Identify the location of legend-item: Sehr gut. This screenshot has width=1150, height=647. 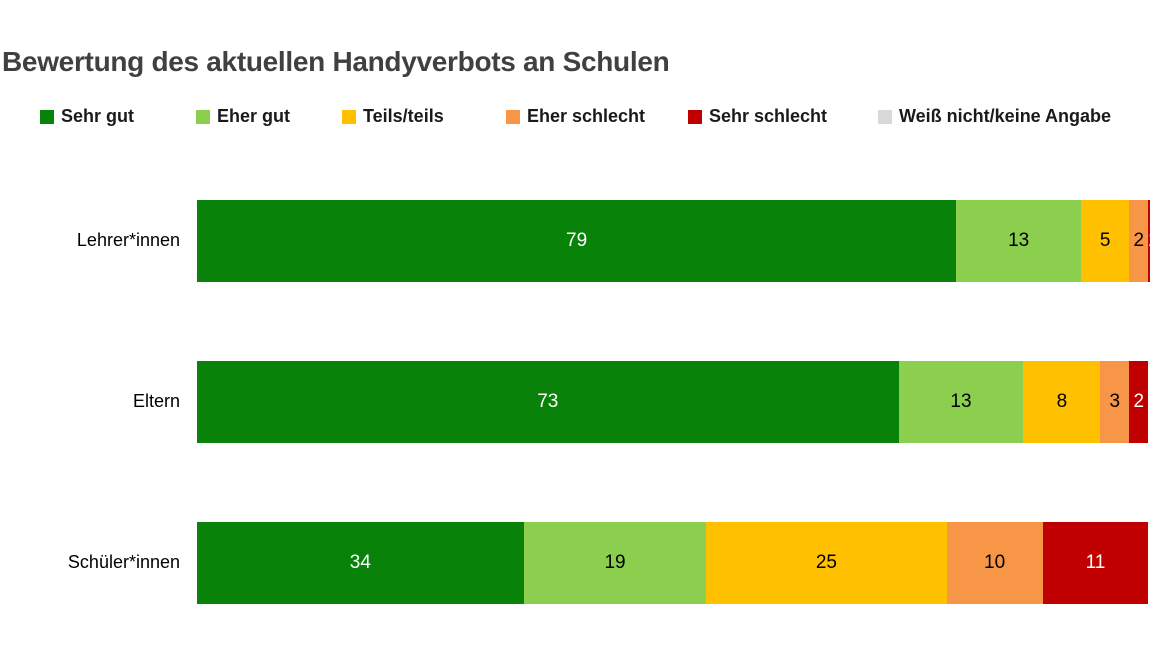
(87, 116).